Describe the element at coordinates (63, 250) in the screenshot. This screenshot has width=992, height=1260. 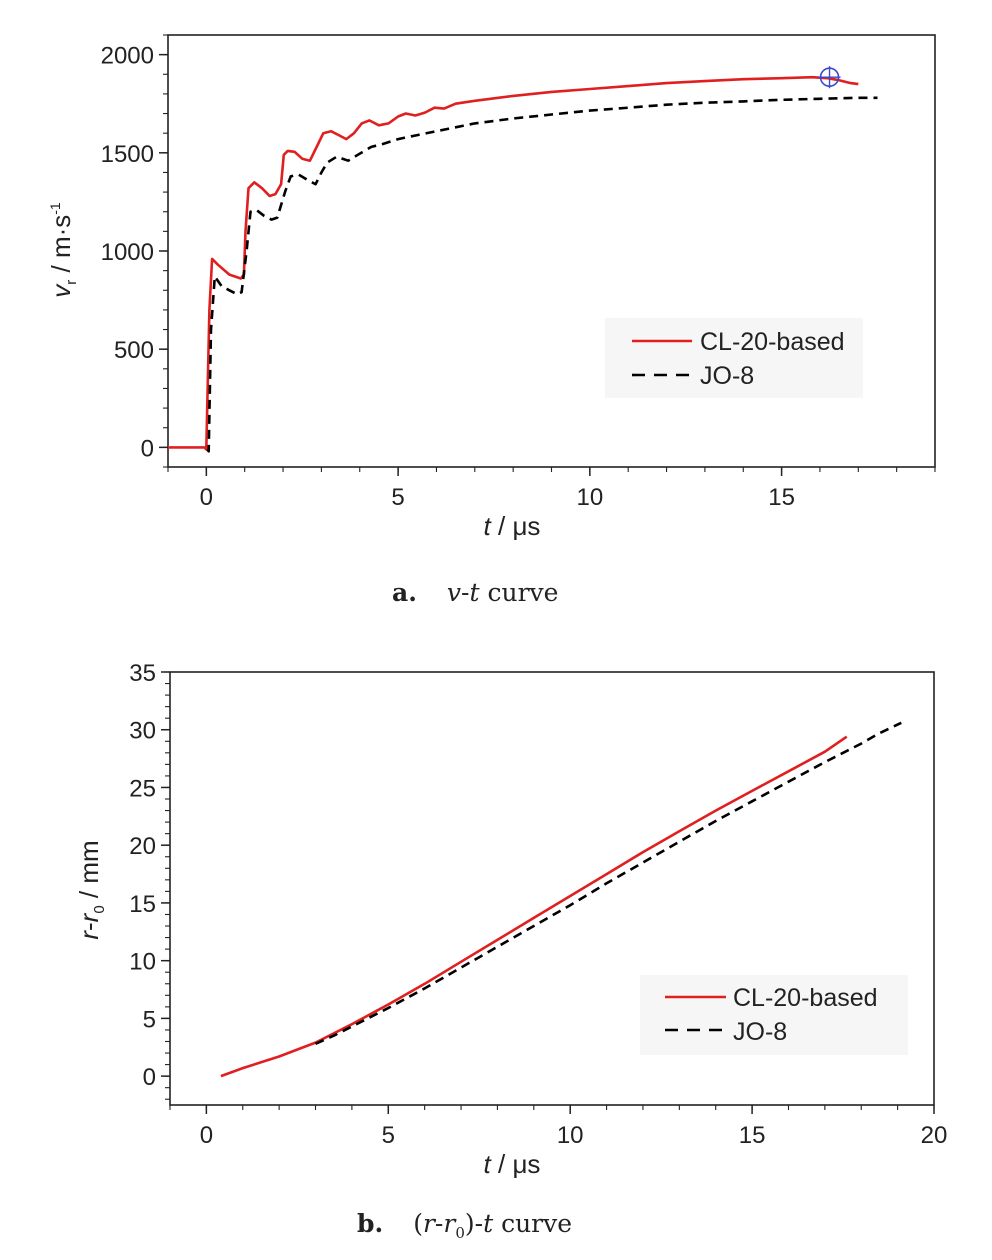
I see `chart-a-ylabel: vr / m·s-1` at that location.